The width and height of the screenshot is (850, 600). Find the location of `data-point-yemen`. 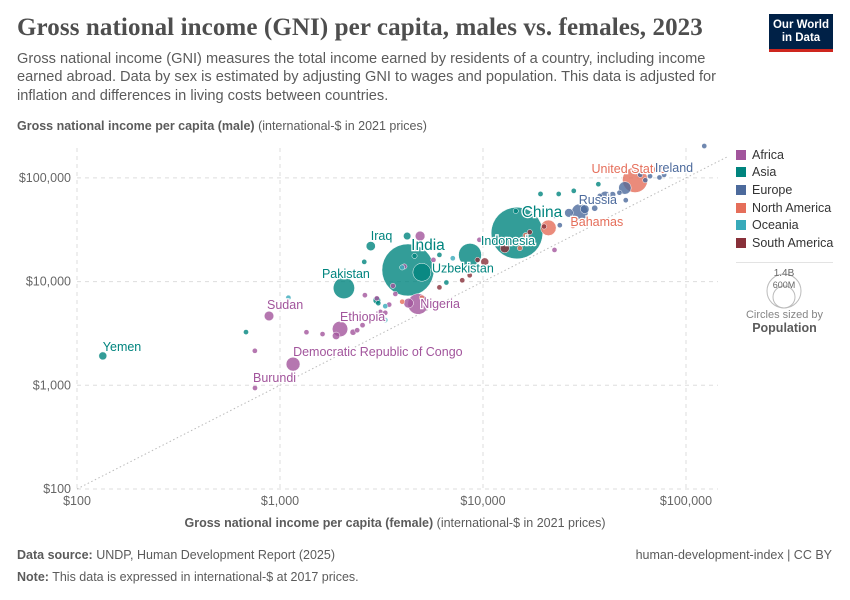

data-point-yemen is located at coordinates (103, 356).